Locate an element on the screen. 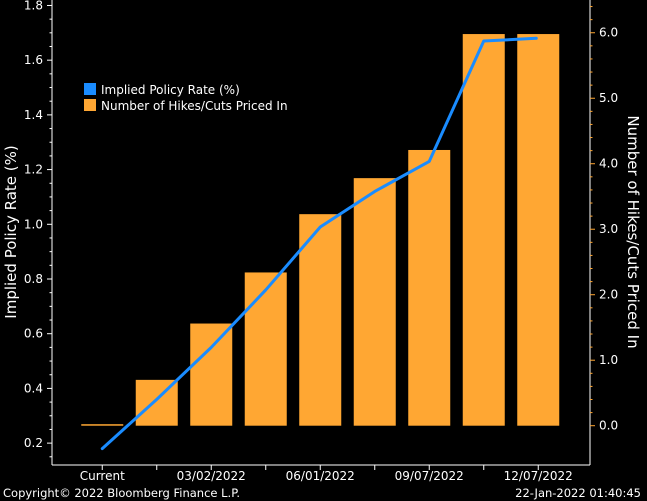 This screenshot has height=501, width=647. y2-tick-label: 3.0 is located at coordinates (608, 229).